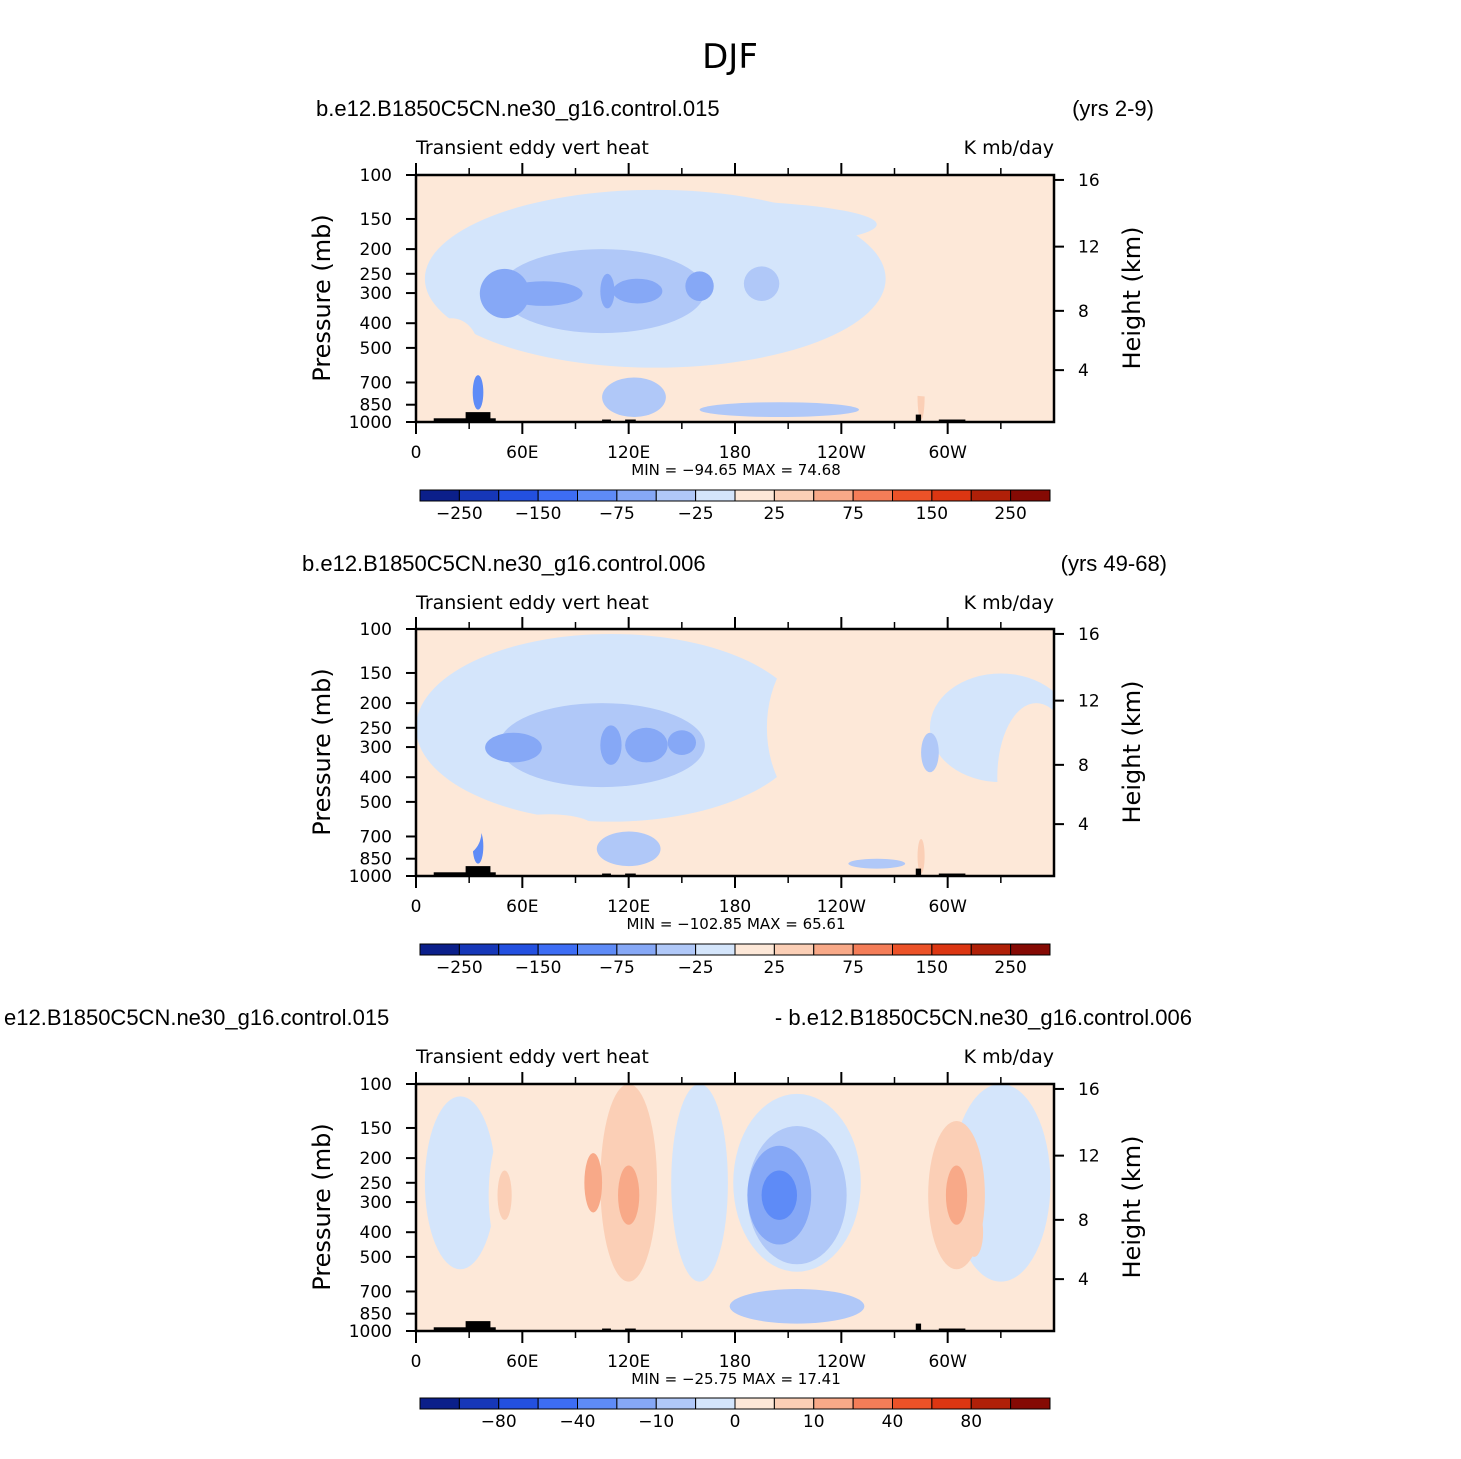 This screenshot has height=1459, width=1461. Describe the element at coordinates (893, 1422) in the screenshot. I see `colorbar-label: 40` at that location.